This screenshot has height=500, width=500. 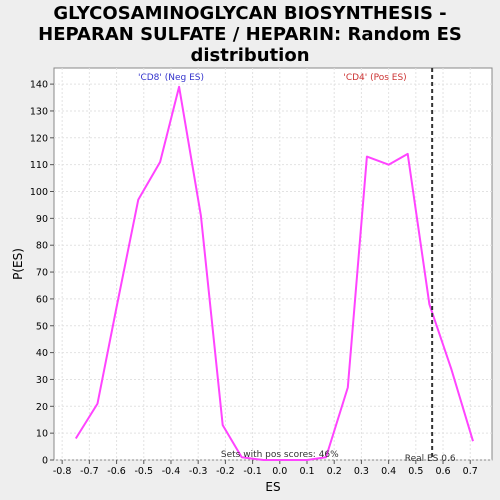 What do you see at coordinates (272, 487) in the screenshot?
I see `x-axis-label: ES` at bounding box center [272, 487].